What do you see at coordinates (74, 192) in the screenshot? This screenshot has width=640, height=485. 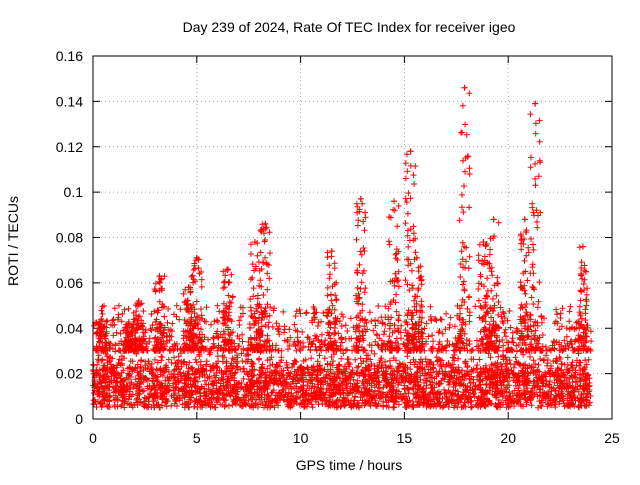 I see `y-tick-label: 0.1` at bounding box center [74, 192].